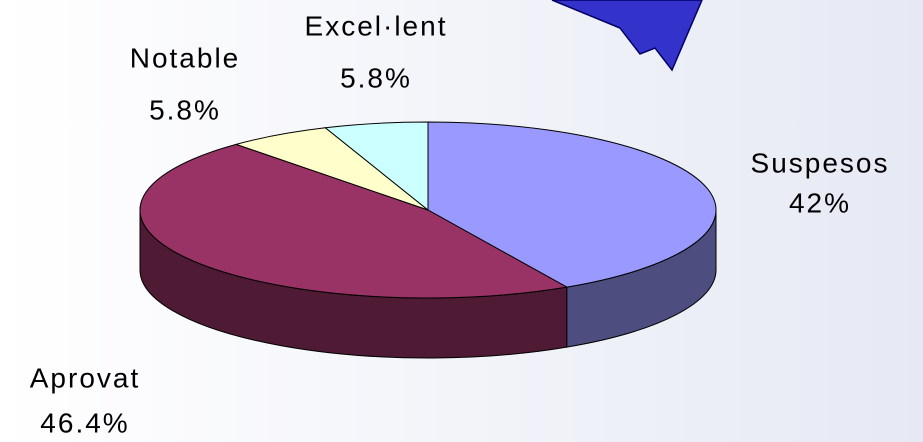  What do you see at coordinates (185, 57) in the screenshot?
I see `category-label: Notable` at bounding box center [185, 57].